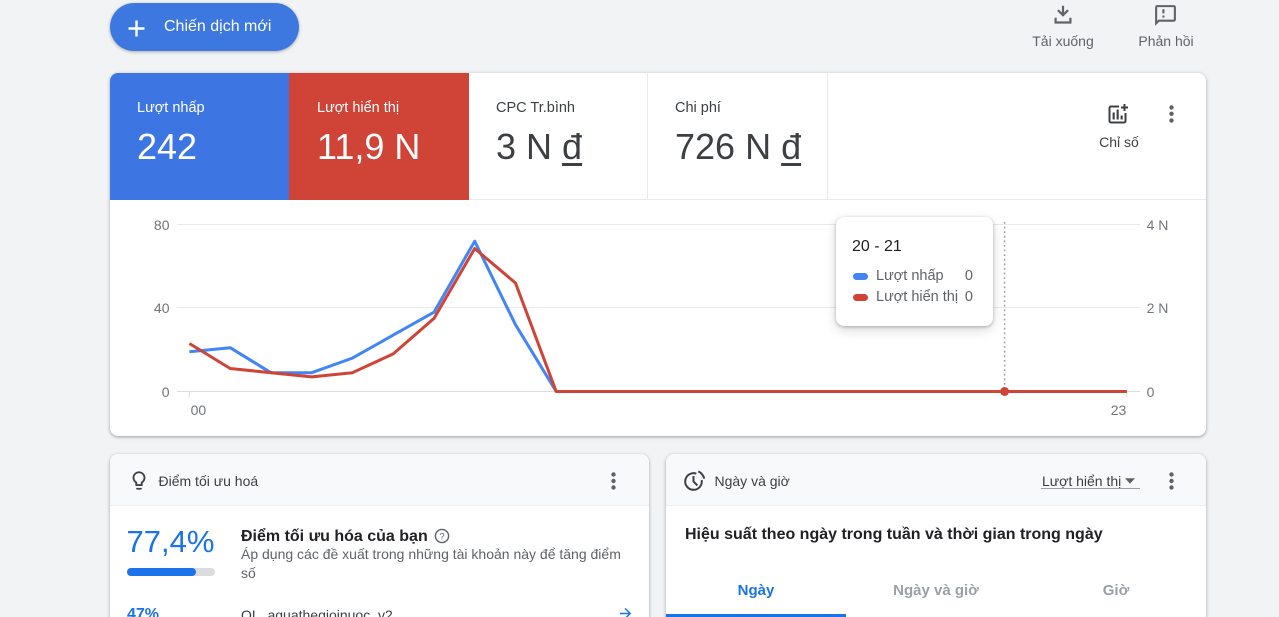  I want to click on svg-text: 2 N, so click(1158, 308).